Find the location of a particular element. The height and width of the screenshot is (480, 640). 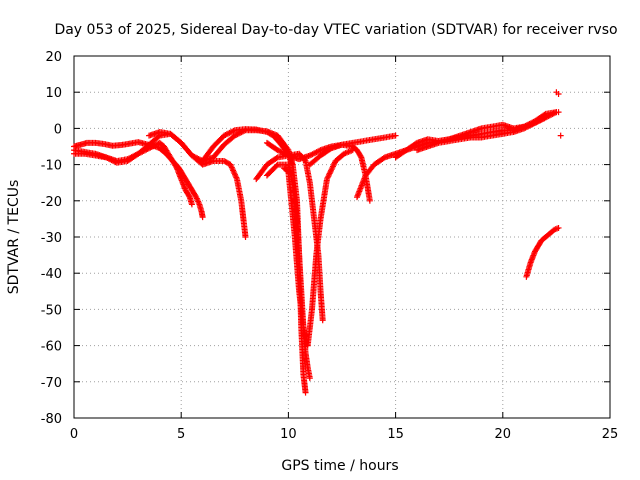

y-tick-label: 0 is located at coordinates (58, 129).